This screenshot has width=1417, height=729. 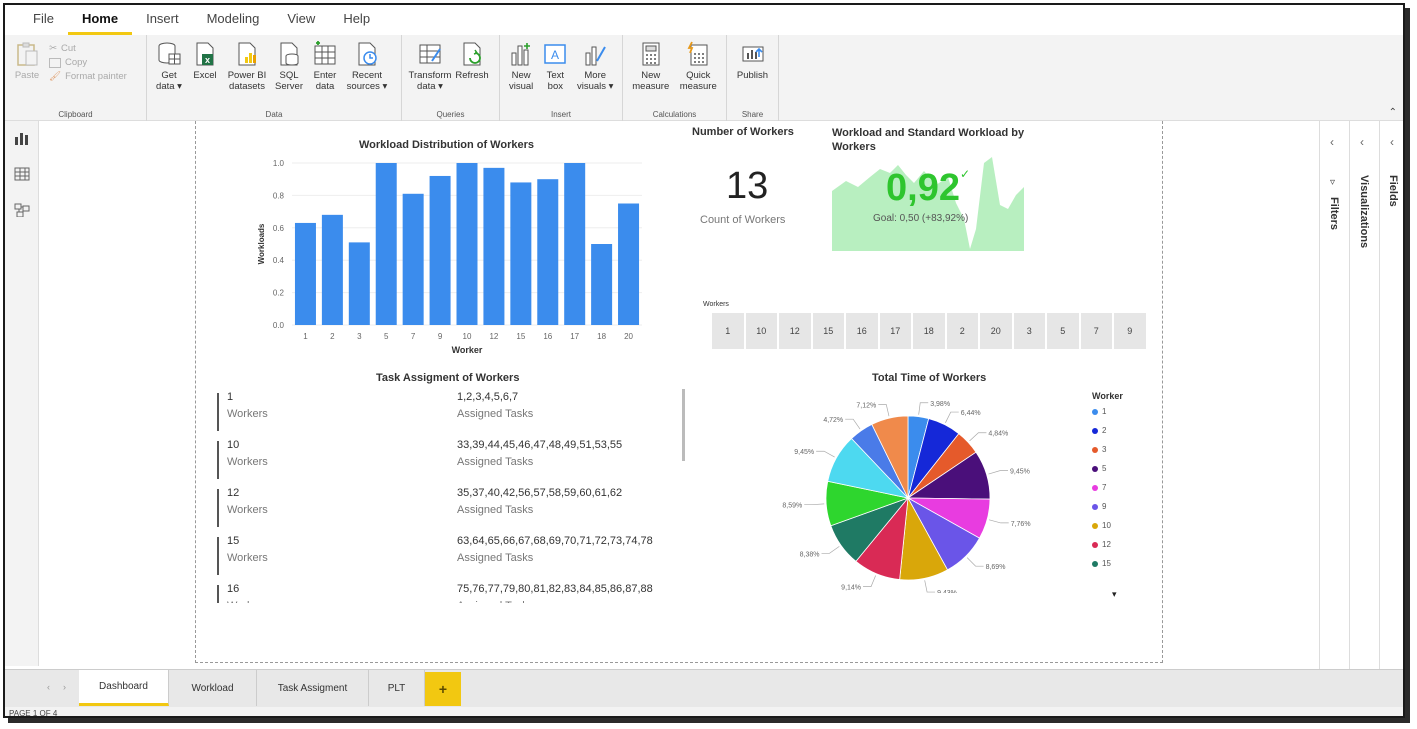 I want to click on slicer-chip: 1, so click(x=728, y=331).